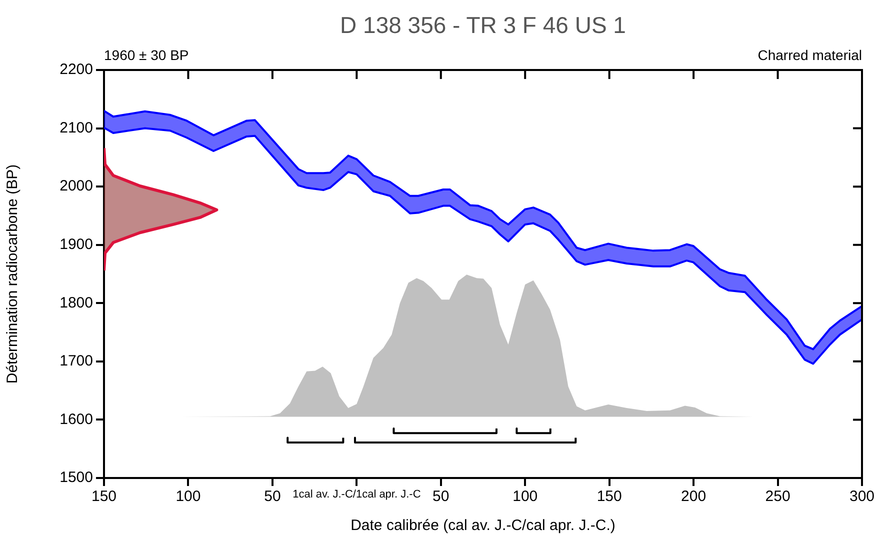  I want to click on y-tick-label: 2100, so click(76, 127).